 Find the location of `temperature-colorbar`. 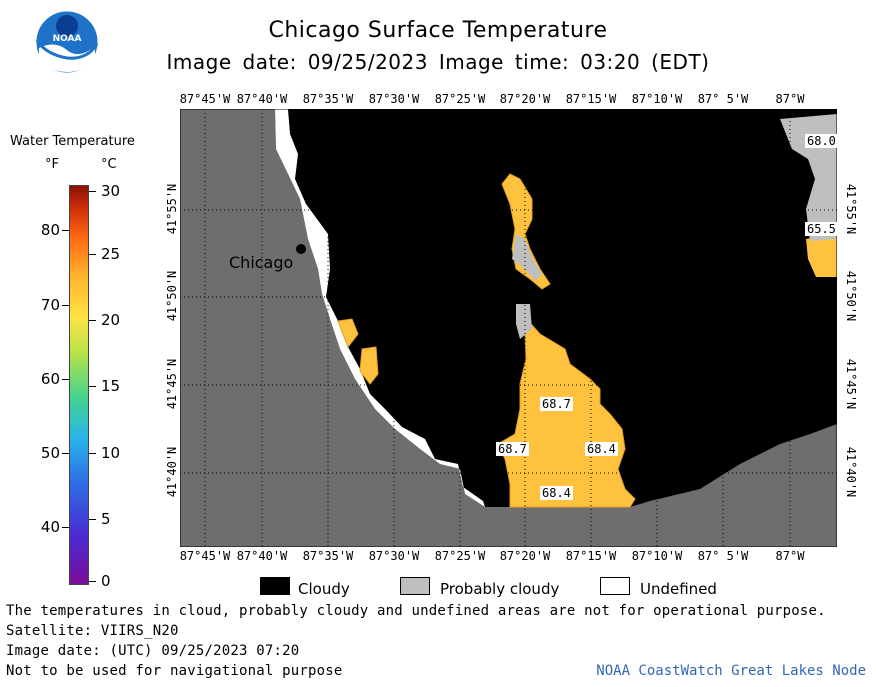

temperature-colorbar is located at coordinates (79, 385).